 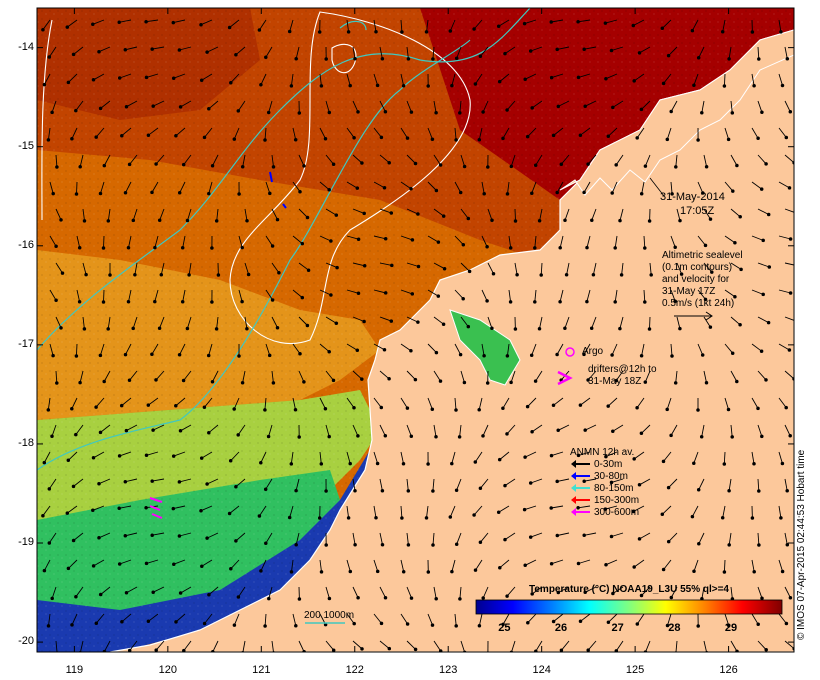 What do you see at coordinates (329, 615) in the screenshot?
I see `isobath-label: 200 1000m` at bounding box center [329, 615].